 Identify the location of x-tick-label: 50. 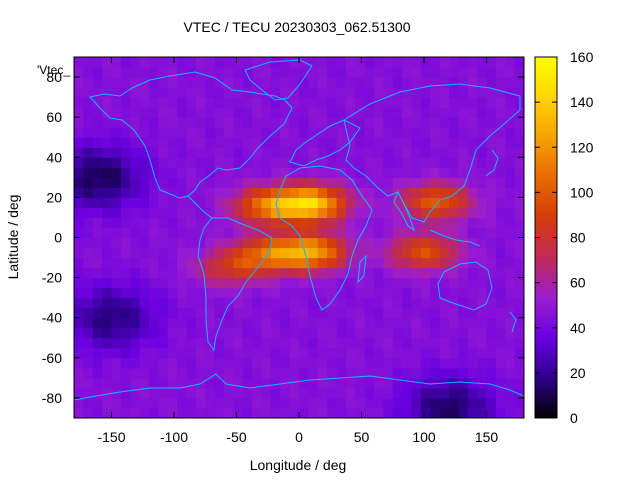
(362, 437).